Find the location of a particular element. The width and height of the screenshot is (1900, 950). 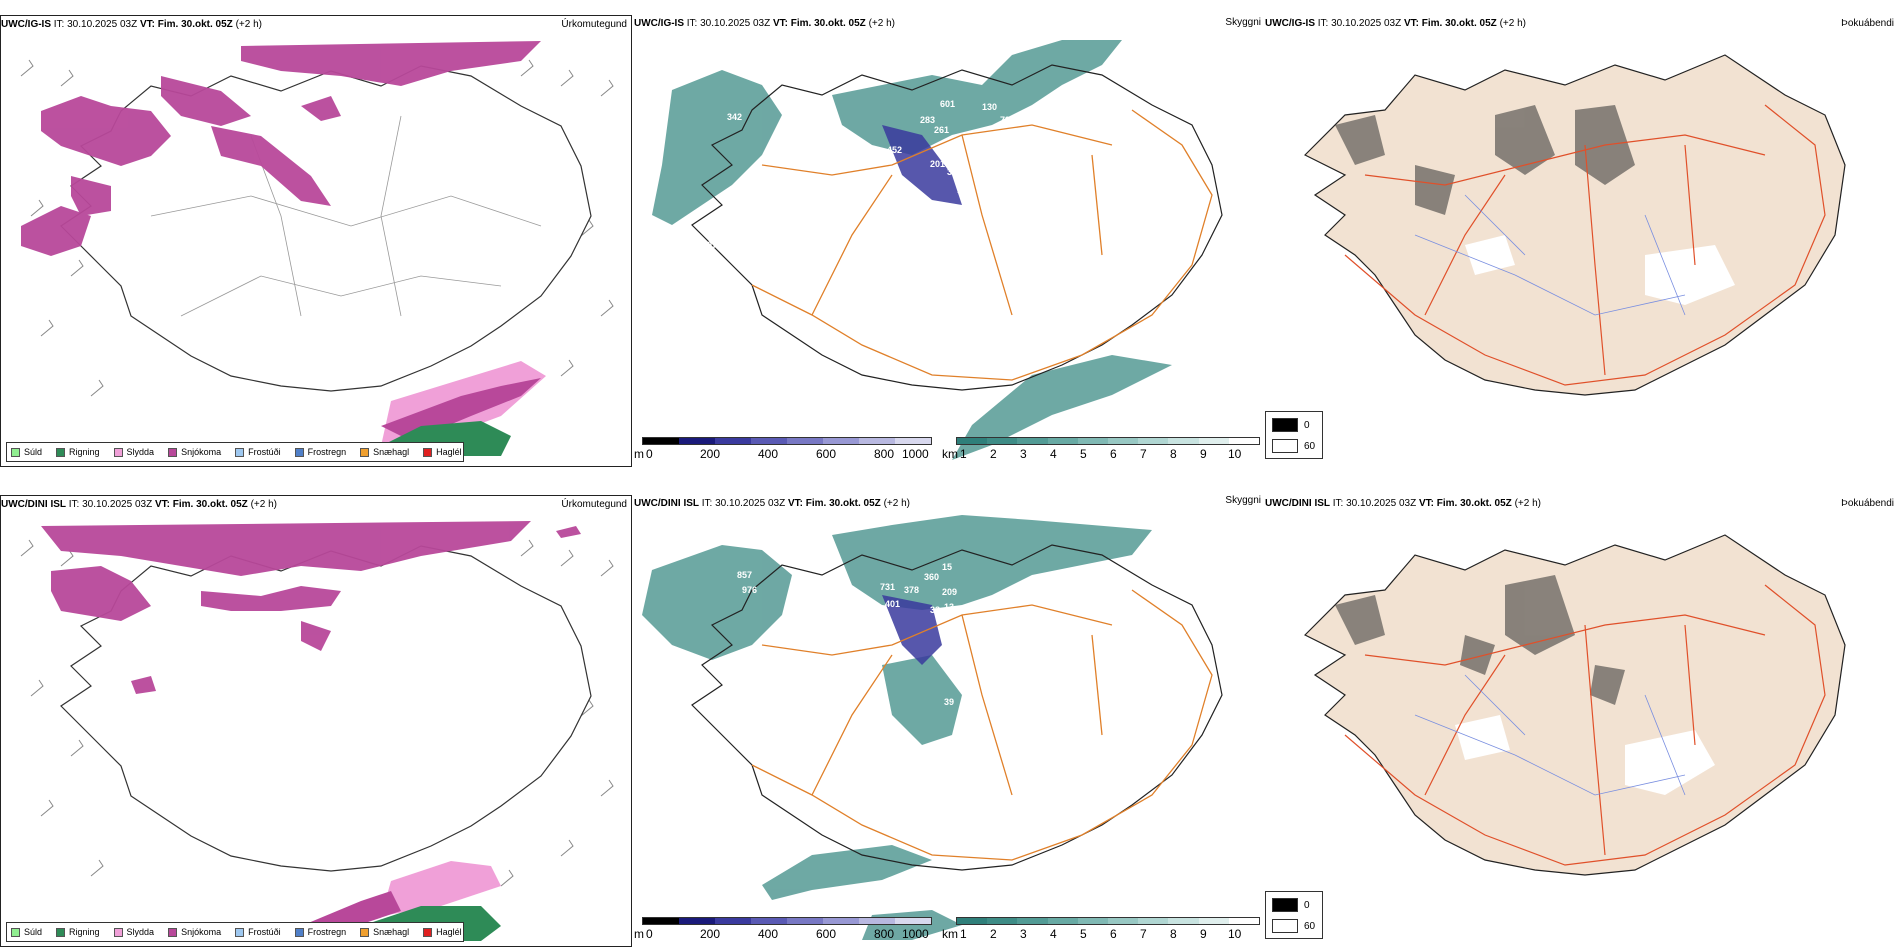

vt-label: VT: is located at coordinates (147, 24).